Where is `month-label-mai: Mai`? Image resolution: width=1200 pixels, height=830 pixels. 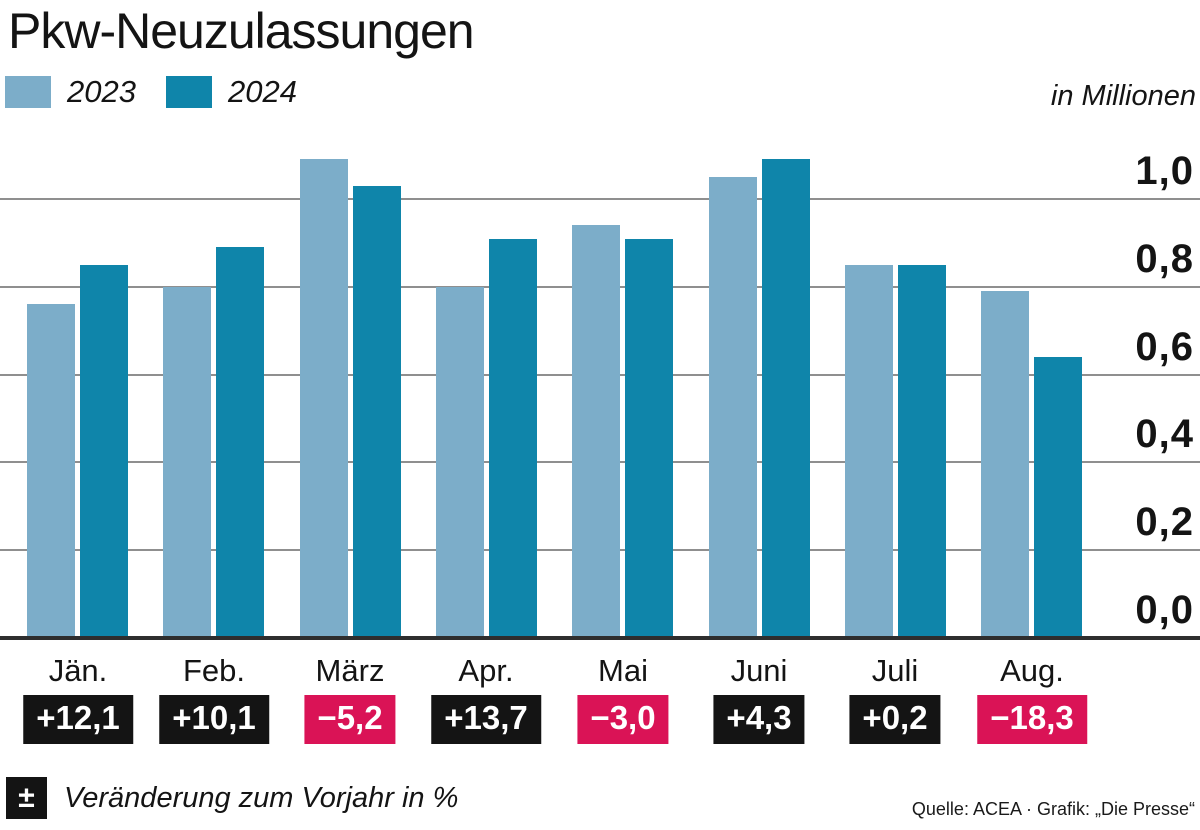 month-label-mai: Mai is located at coordinates (623, 670).